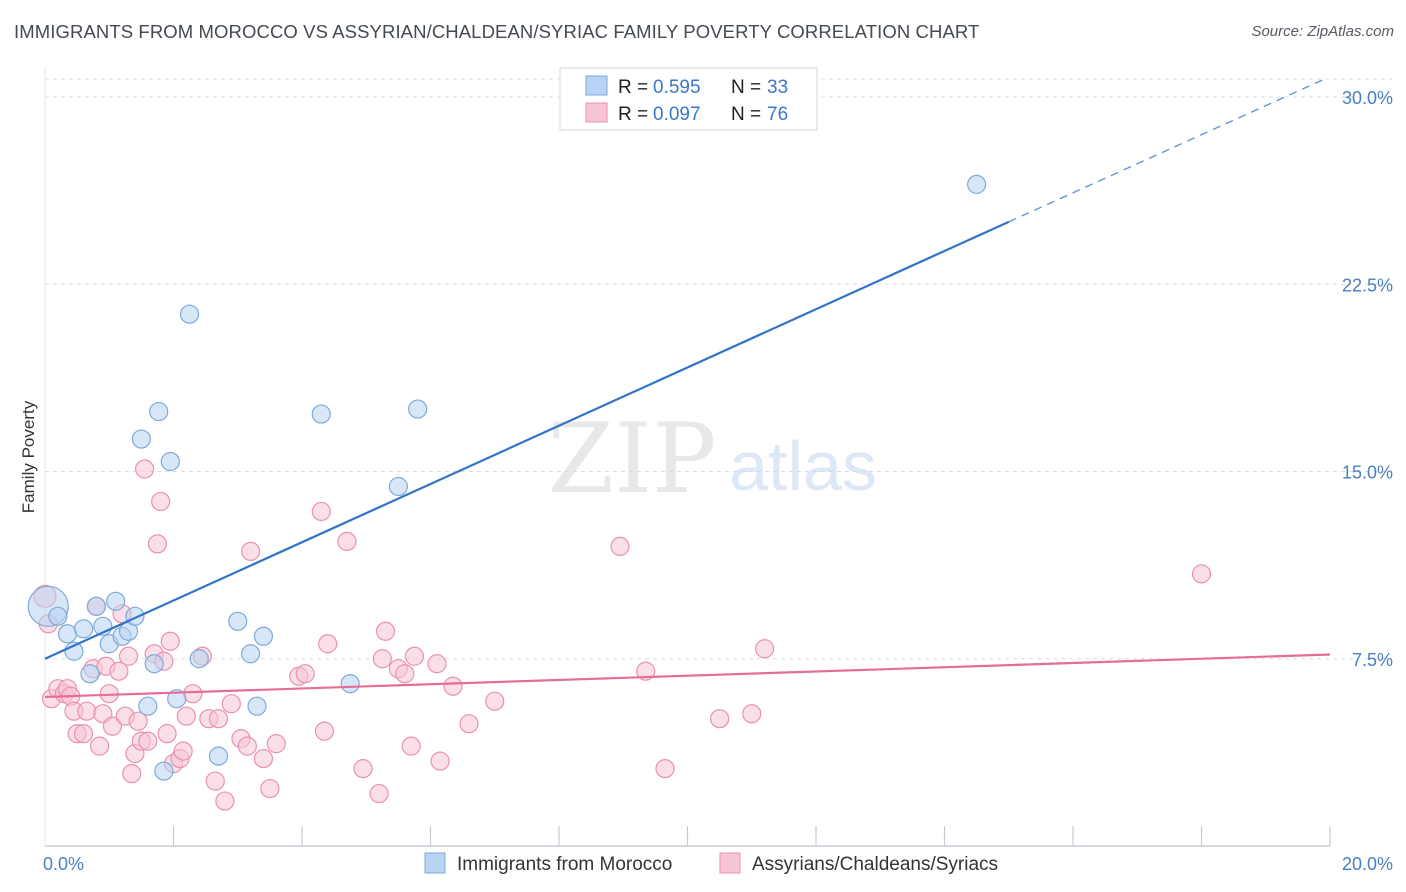 This screenshot has height=892, width=1406. What do you see at coordinates (1367, 473) in the screenshot?
I see `y-tick-label: 15.0%` at bounding box center [1367, 473].